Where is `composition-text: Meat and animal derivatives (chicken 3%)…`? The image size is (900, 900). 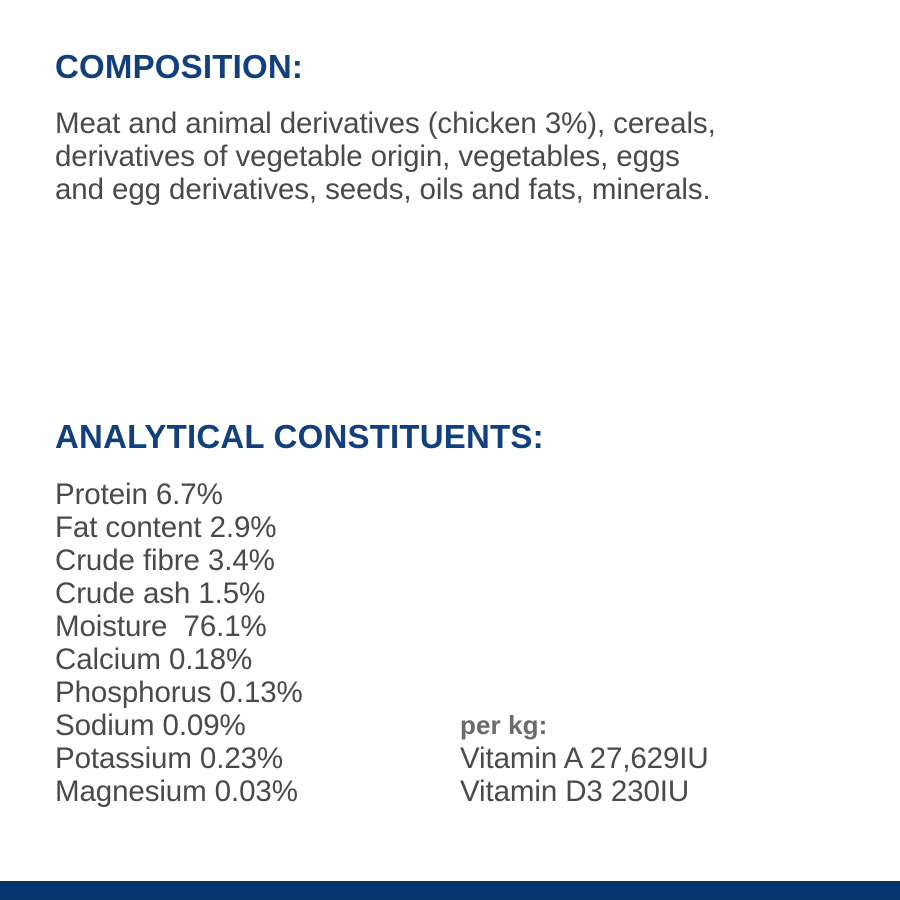
composition-text: Meat and animal derivatives (chicken 3%)… is located at coordinates (385, 156).